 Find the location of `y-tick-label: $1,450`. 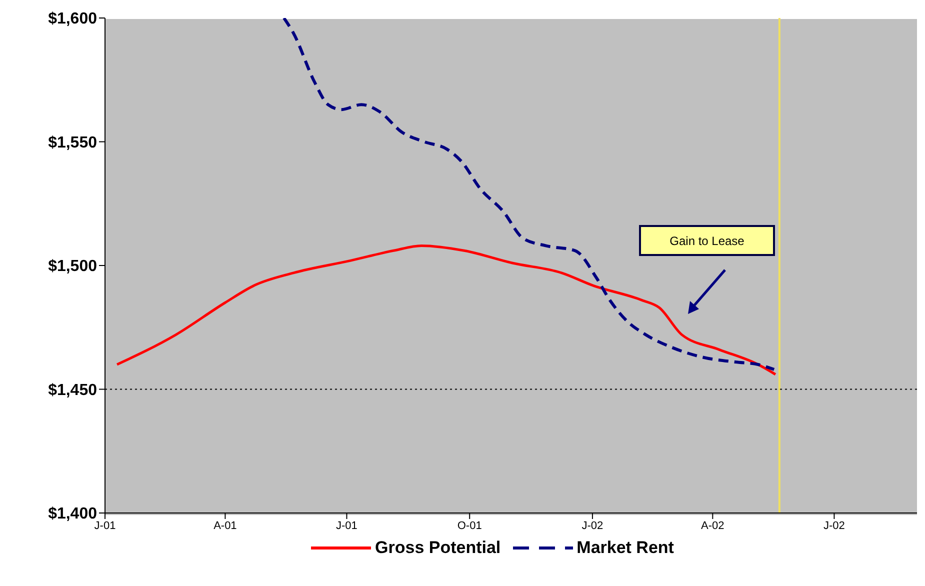

y-tick-label: $1,450 is located at coordinates (73, 390).